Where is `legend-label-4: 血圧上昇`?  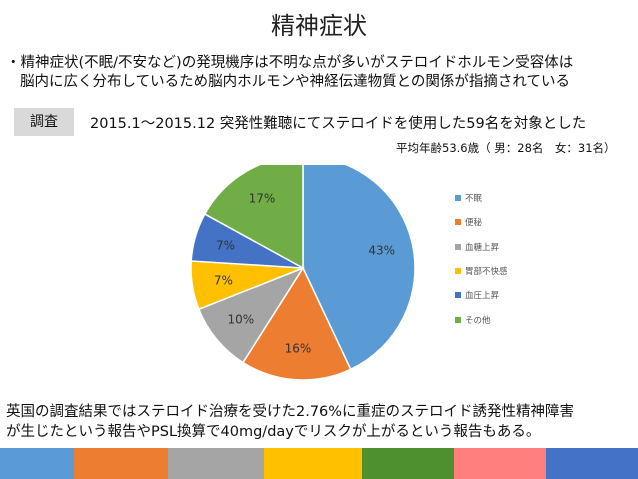 legend-label-4: 血圧上昇 is located at coordinates (482, 296).